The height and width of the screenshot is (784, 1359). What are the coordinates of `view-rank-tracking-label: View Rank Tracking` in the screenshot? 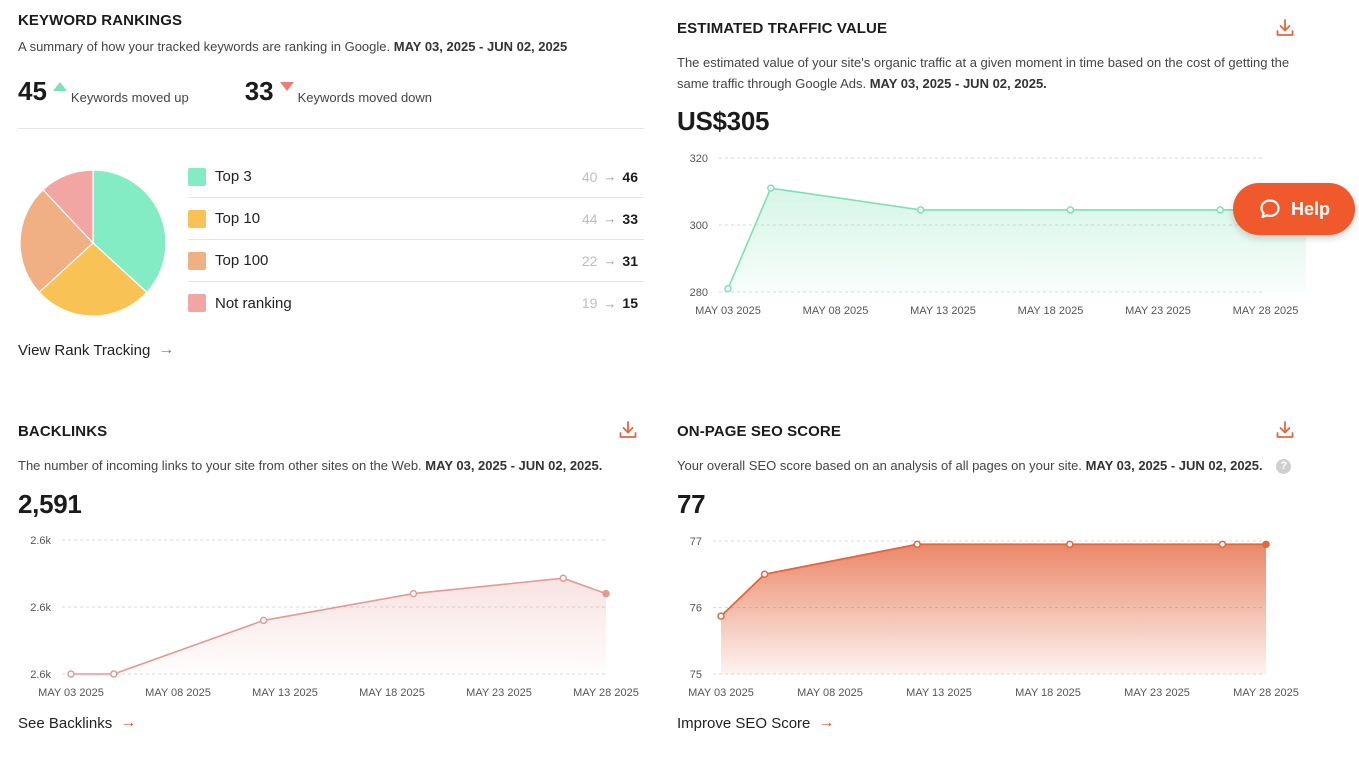 It's located at (84, 350).